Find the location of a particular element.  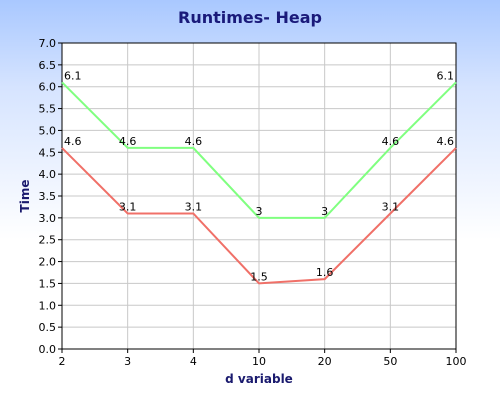

x-tick-label: 3 is located at coordinates (127, 361).